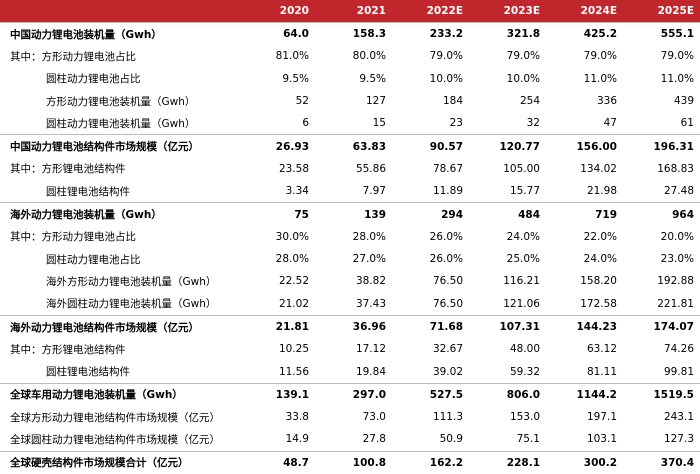 The width and height of the screenshot is (700, 474). I want to click on cell: 21.81, so click(276, 326).